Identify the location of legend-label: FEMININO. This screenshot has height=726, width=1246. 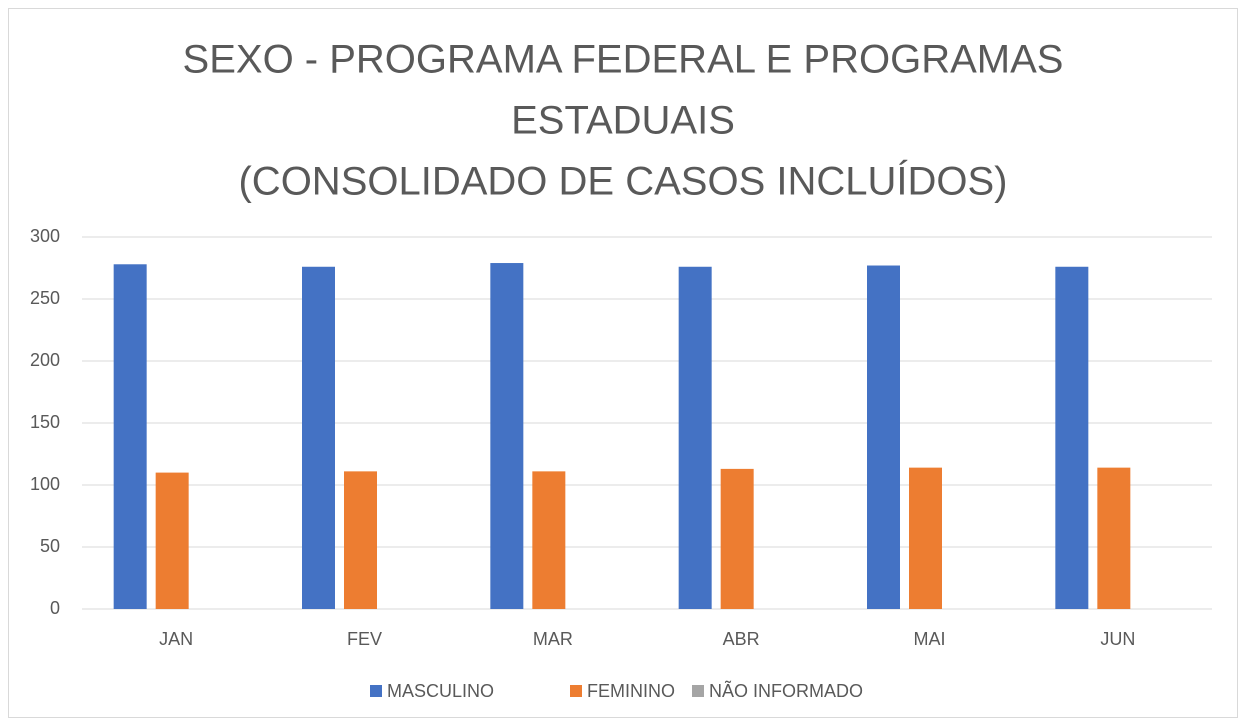
(631, 691).